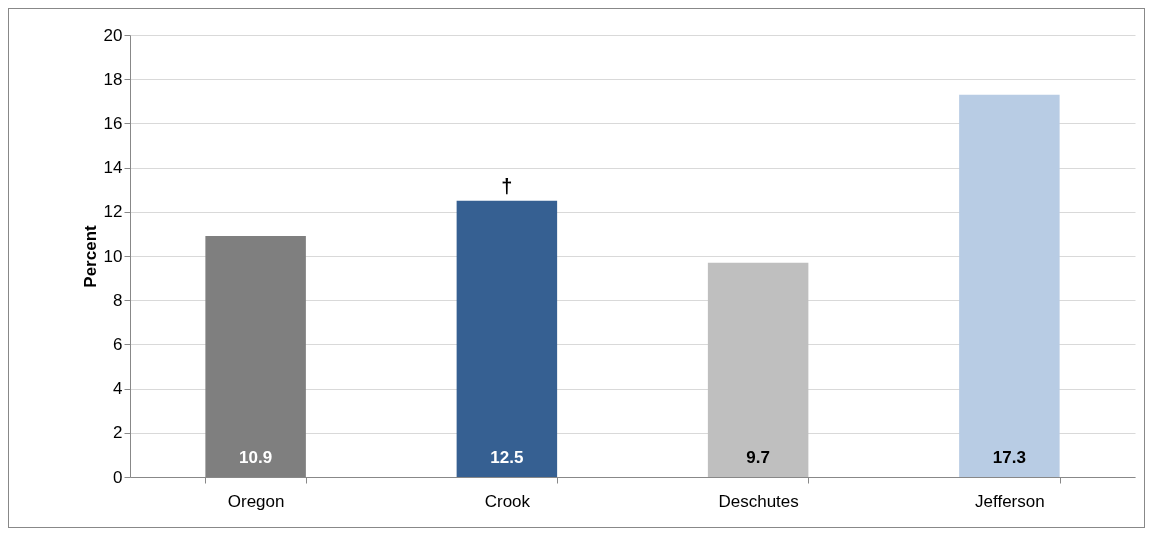 This screenshot has width=1153, height=535. I want to click on y-tick-label: 0, so click(118, 477).